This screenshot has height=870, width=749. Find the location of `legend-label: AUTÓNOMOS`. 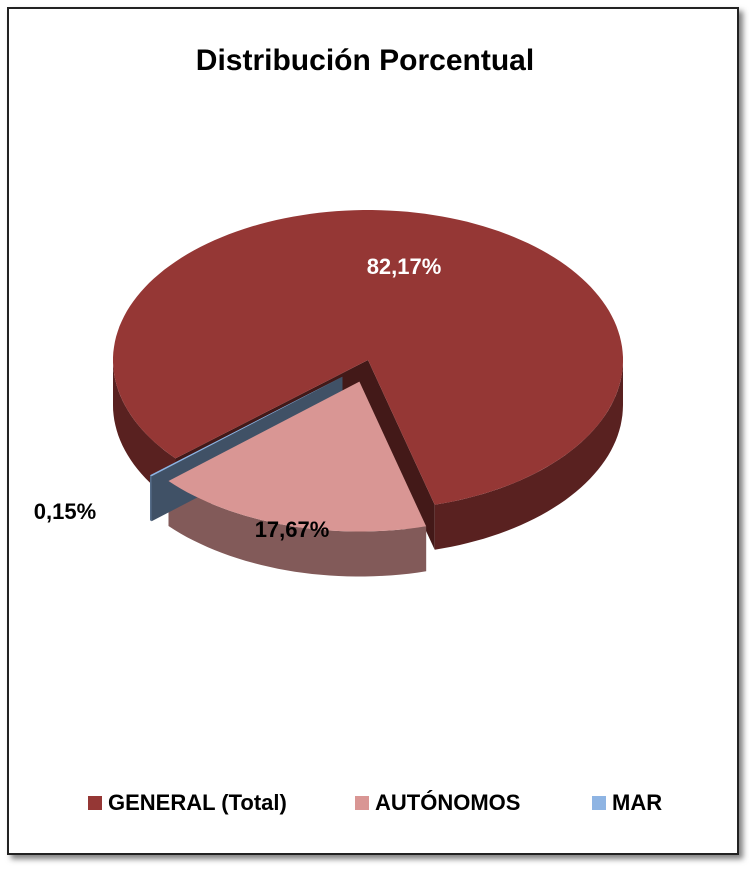

legend-label: AUTÓNOMOS is located at coordinates (447, 802).